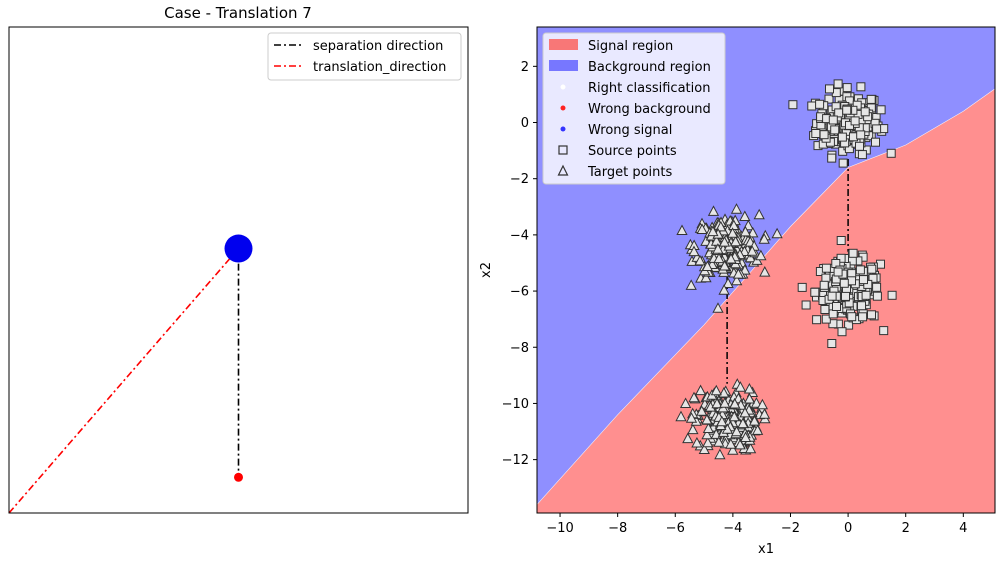  I want to click on legend-label-target-points: Target points, so click(630, 172).